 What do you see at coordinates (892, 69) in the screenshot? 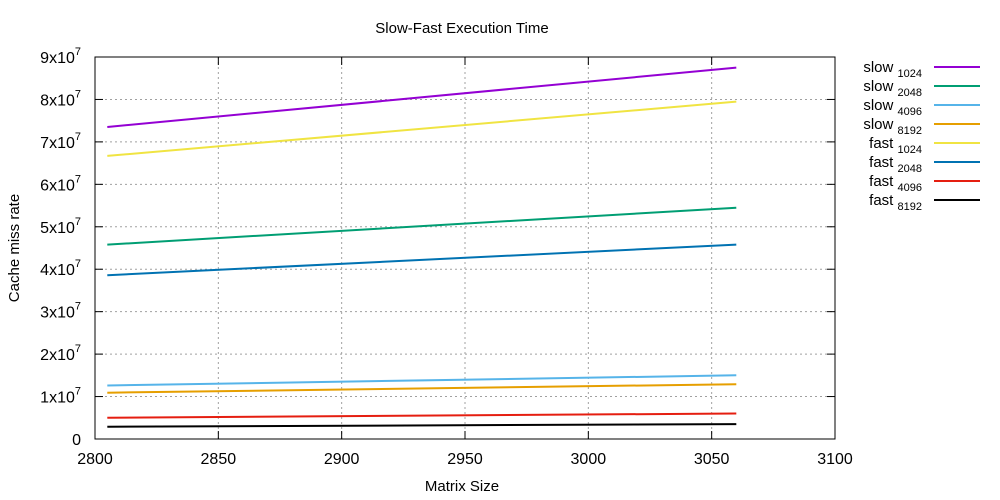
I see `legend-label: slow 1024` at bounding box center [892, 69].